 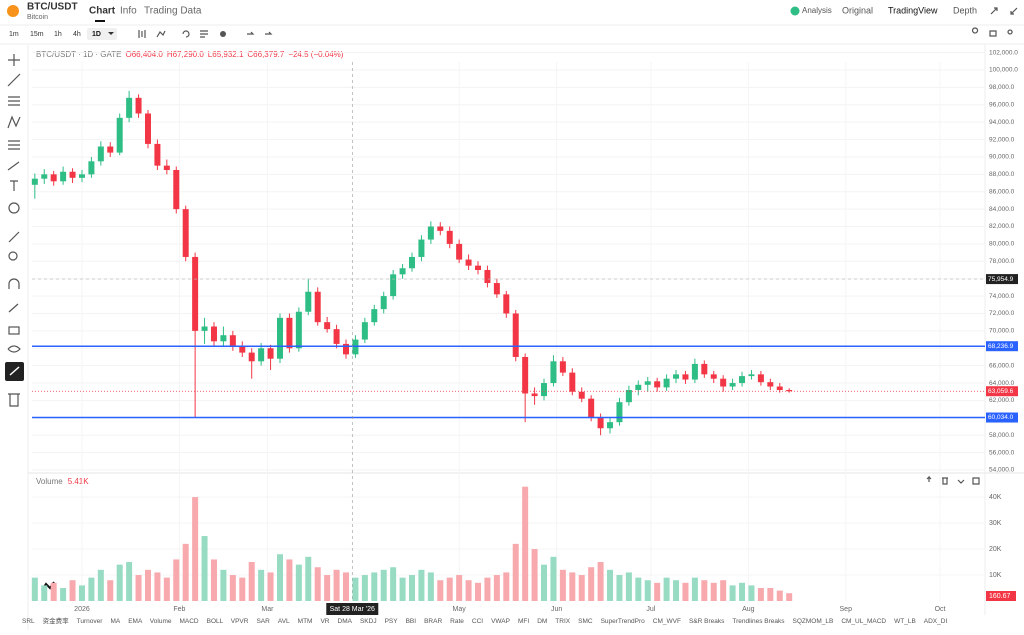 I want to click on indicator: SAR, so click(x=263, y=621).